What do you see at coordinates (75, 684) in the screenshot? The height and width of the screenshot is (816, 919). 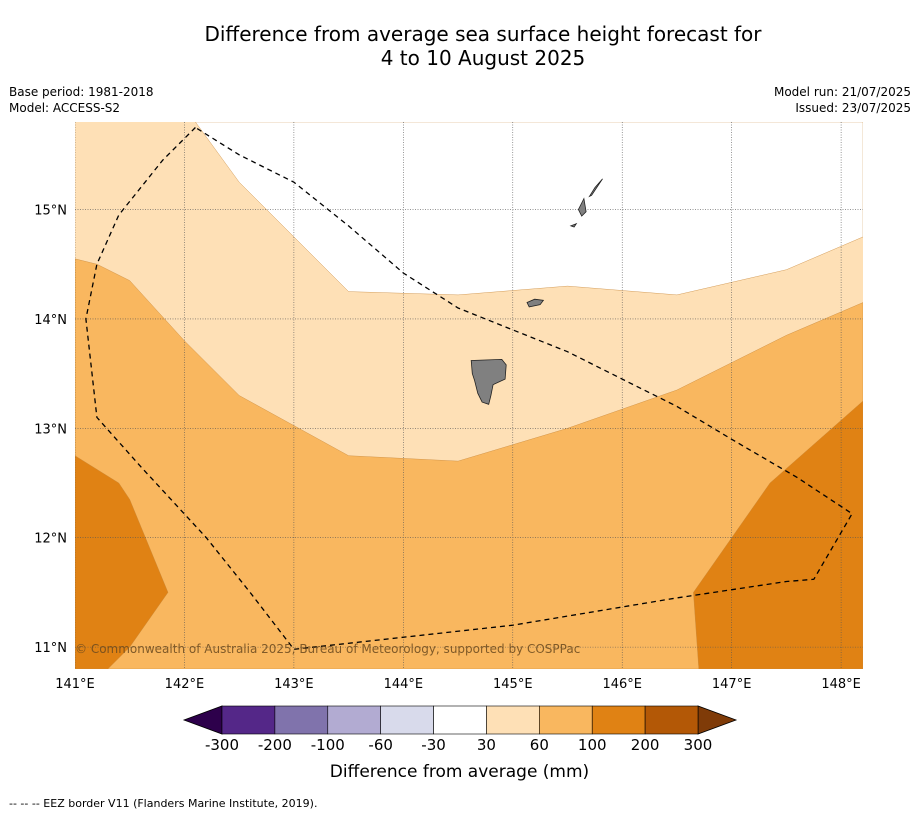 I see `lon-tick-label: 141°E` at bounding box center [75, 684].